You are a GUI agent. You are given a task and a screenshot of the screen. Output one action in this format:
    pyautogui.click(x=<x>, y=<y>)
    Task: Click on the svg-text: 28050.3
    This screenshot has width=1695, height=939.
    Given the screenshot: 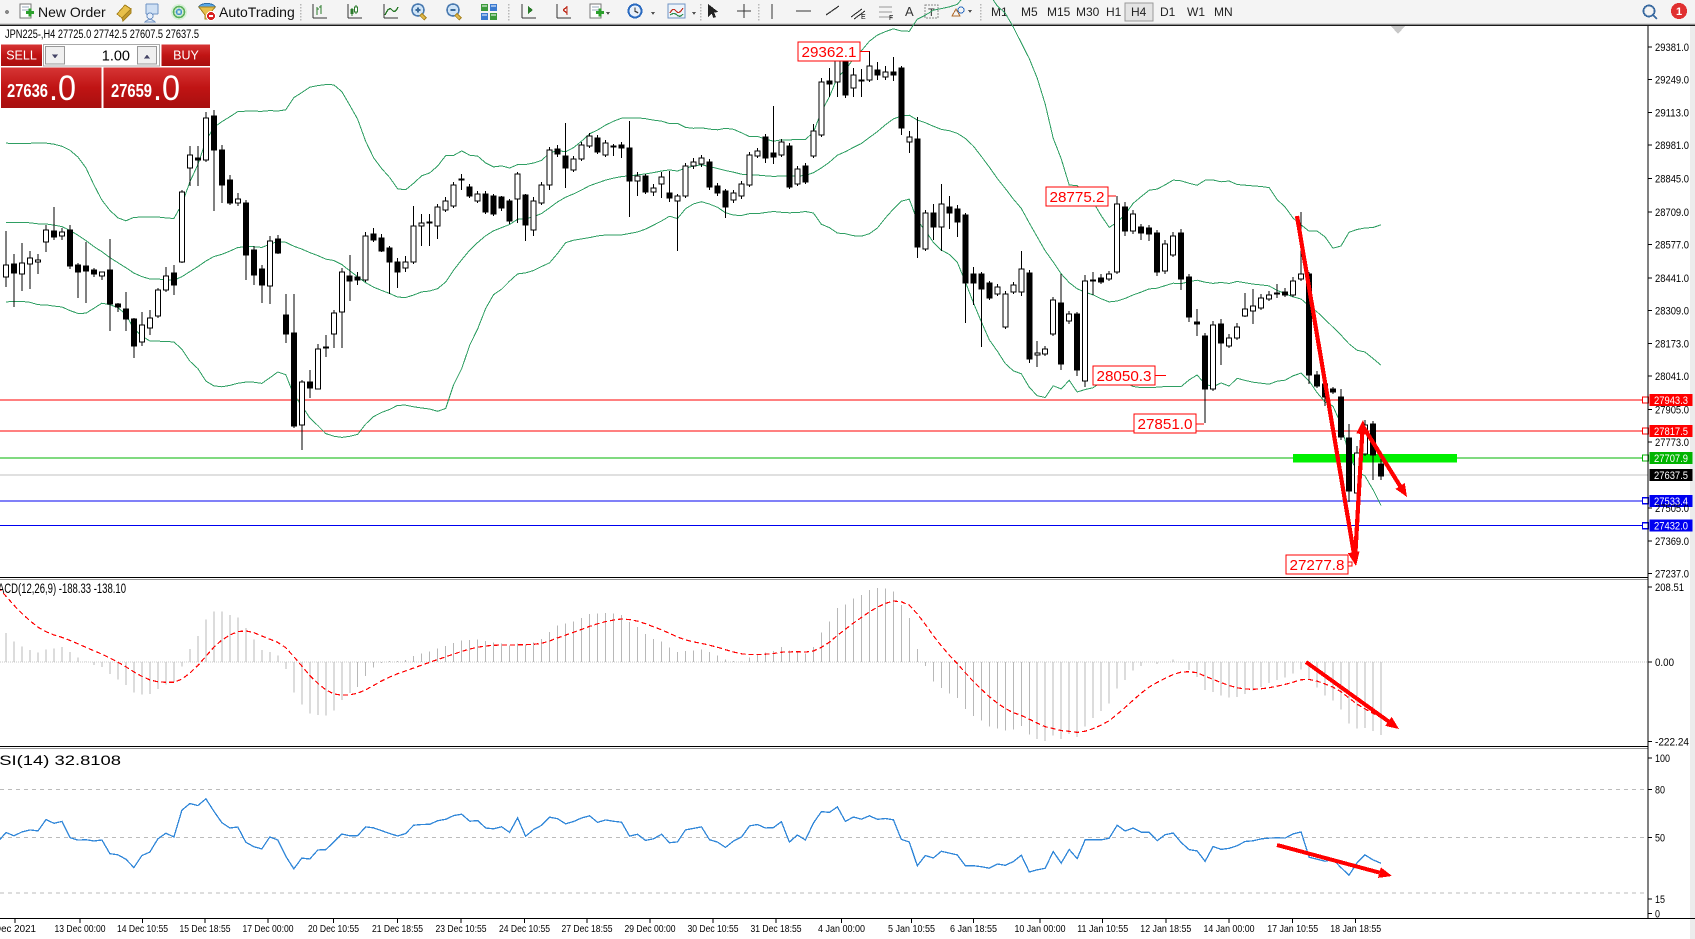 What is the action you would take?
    pyautogui.click(x=1124, y=376)
    